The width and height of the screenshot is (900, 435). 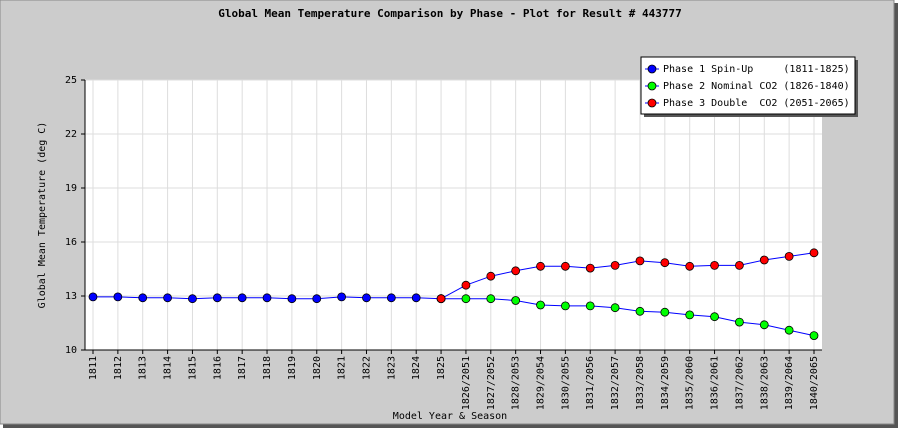 What do you see at coordinates (739, 383) in the screenshot?
I see `x-tick-label: 1837/2062` at bounding box center [739, 383].